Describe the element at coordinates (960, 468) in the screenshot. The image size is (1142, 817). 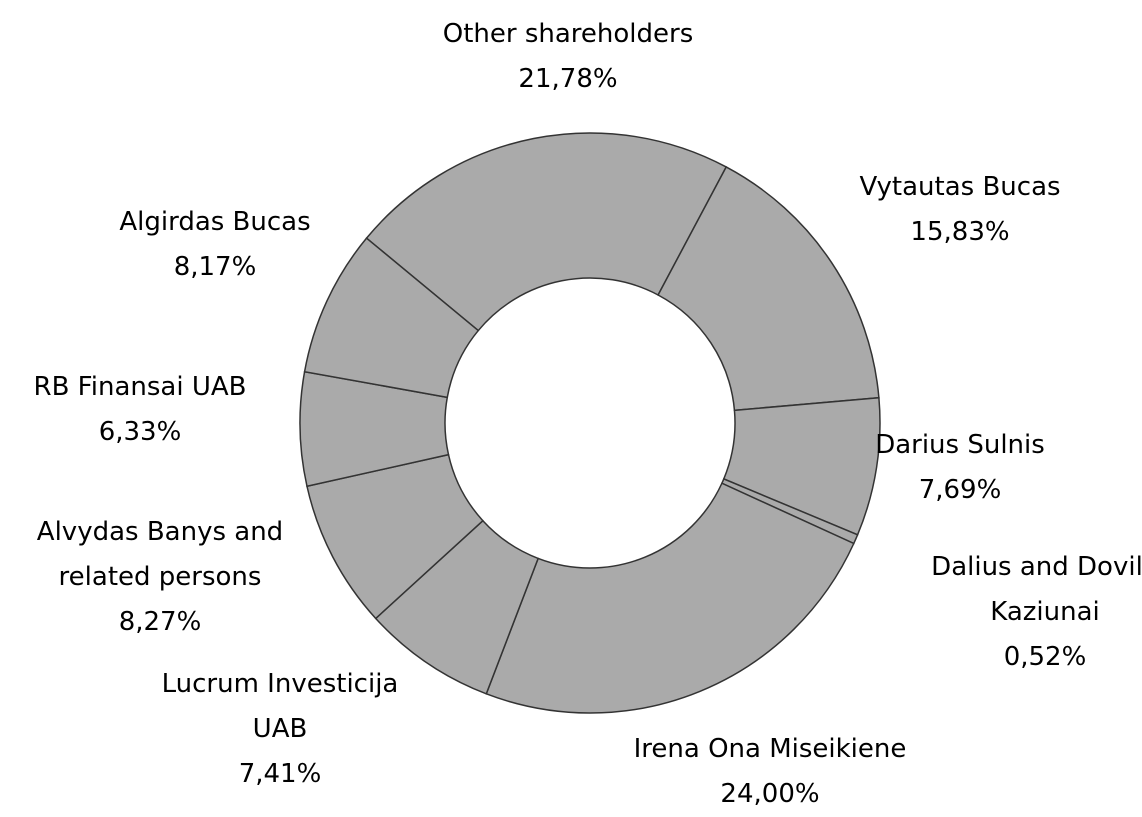
I see `slice-label: Darius Sulnis 7,69%` at that location.